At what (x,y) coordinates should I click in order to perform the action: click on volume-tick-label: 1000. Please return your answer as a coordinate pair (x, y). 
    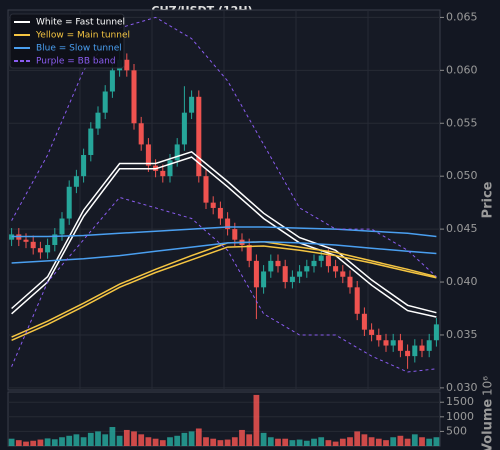
    Looking at the image, I should click on (460, 416).